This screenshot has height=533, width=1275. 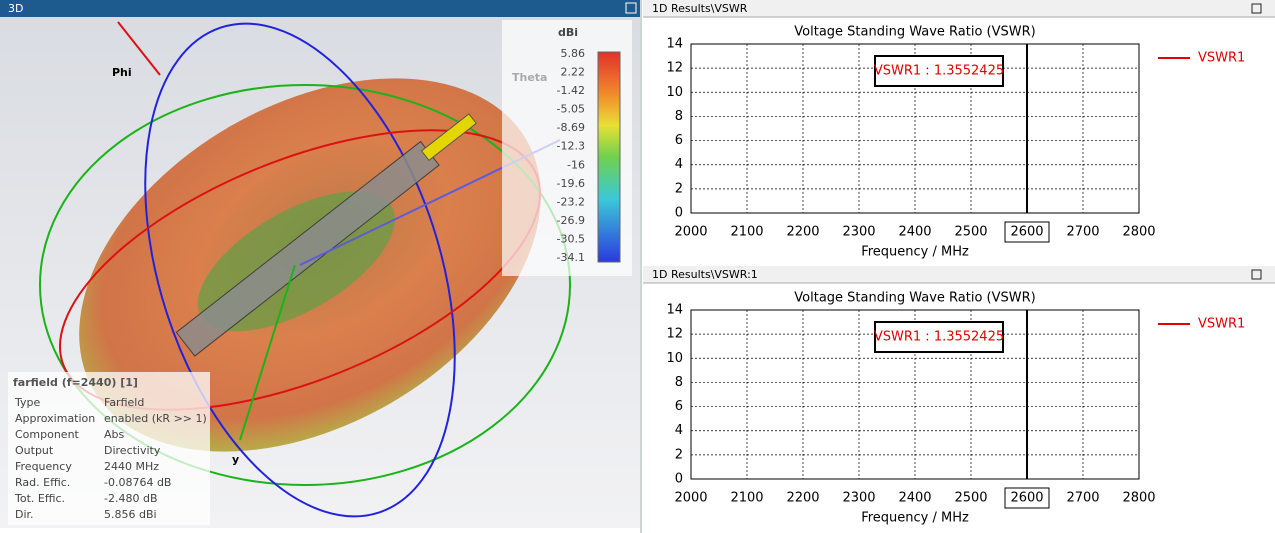 What do you see at coordinates (529, 77) in the screenshot?
I see `theta-label: Theta` at bounding box center [529, 77].